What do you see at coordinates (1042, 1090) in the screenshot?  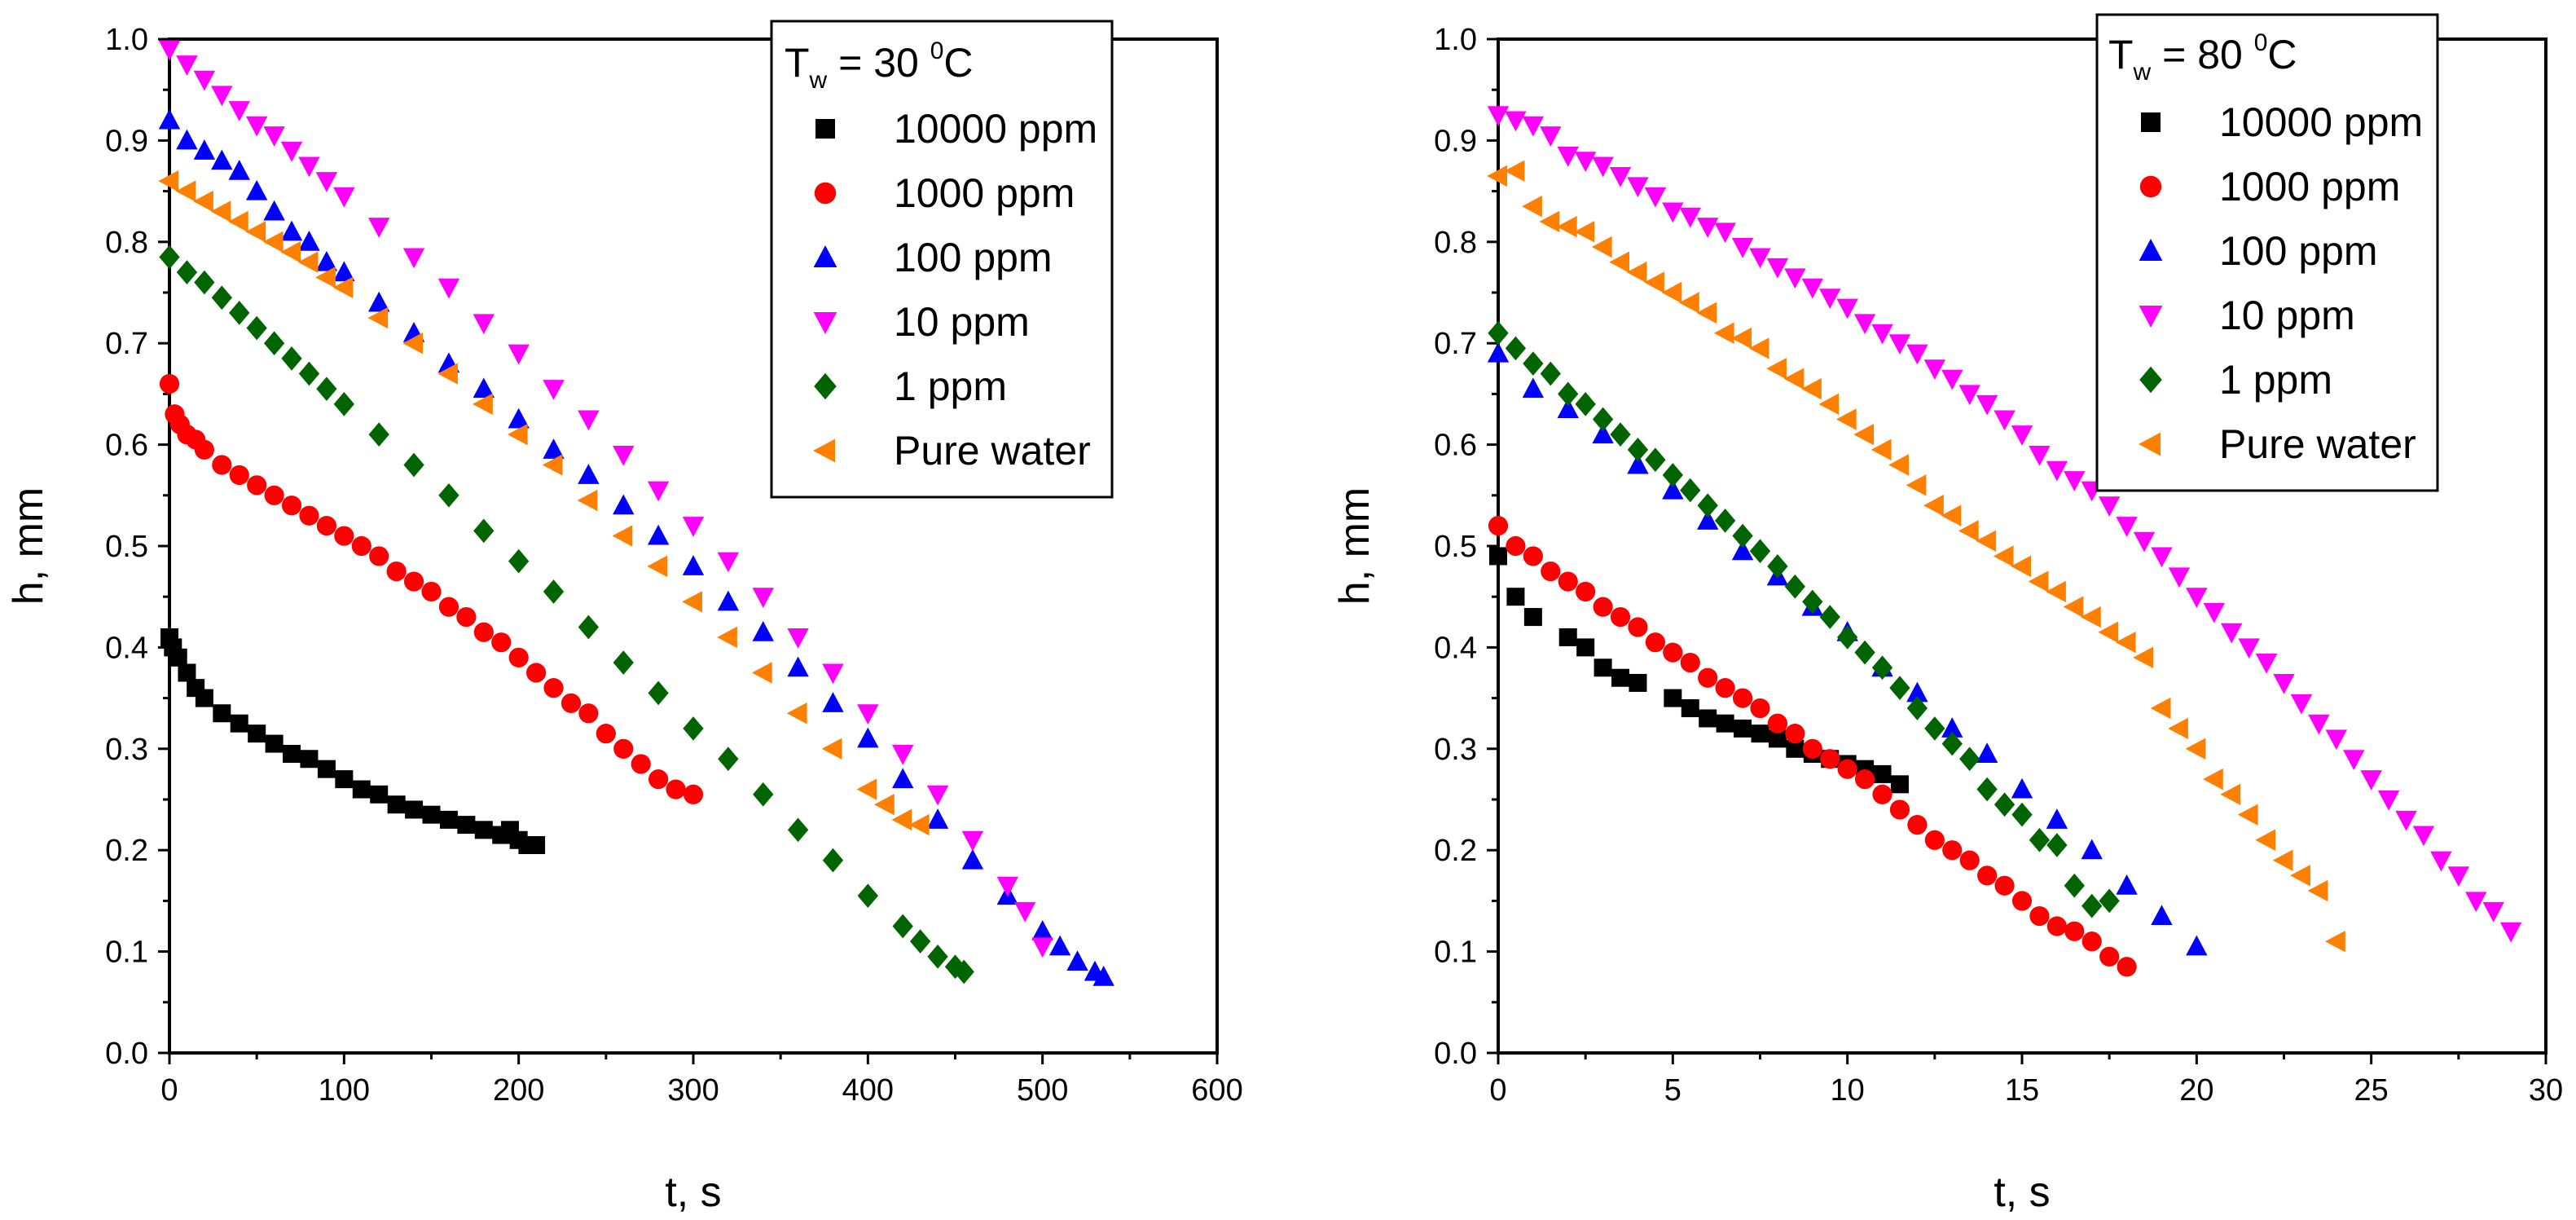 I see `x-tick-label: 500` at bounding box center [1042, 1090].